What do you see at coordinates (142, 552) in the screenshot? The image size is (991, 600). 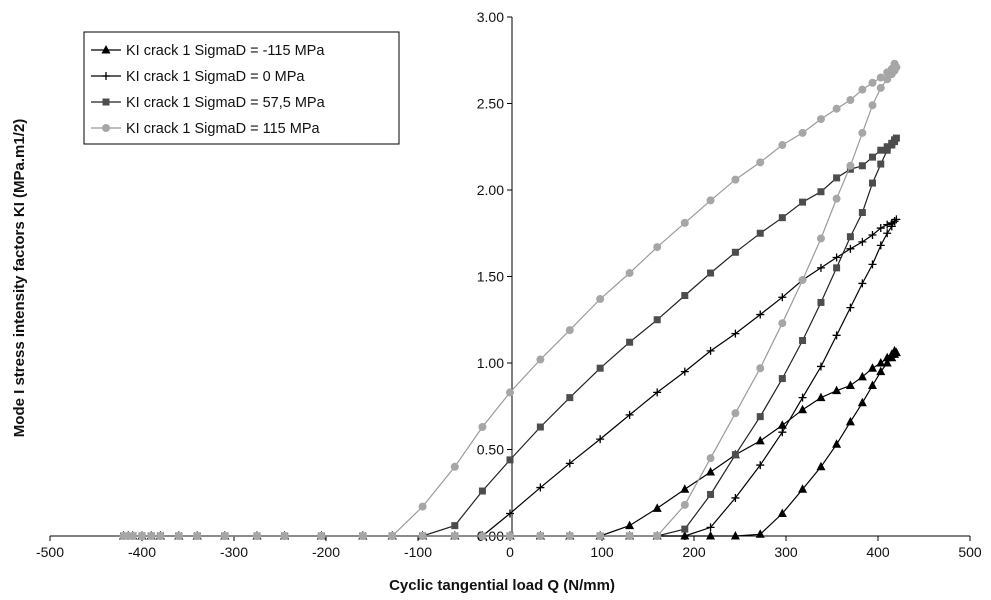 I see `x-tick-label: -400` at bounding box center [142, 552].